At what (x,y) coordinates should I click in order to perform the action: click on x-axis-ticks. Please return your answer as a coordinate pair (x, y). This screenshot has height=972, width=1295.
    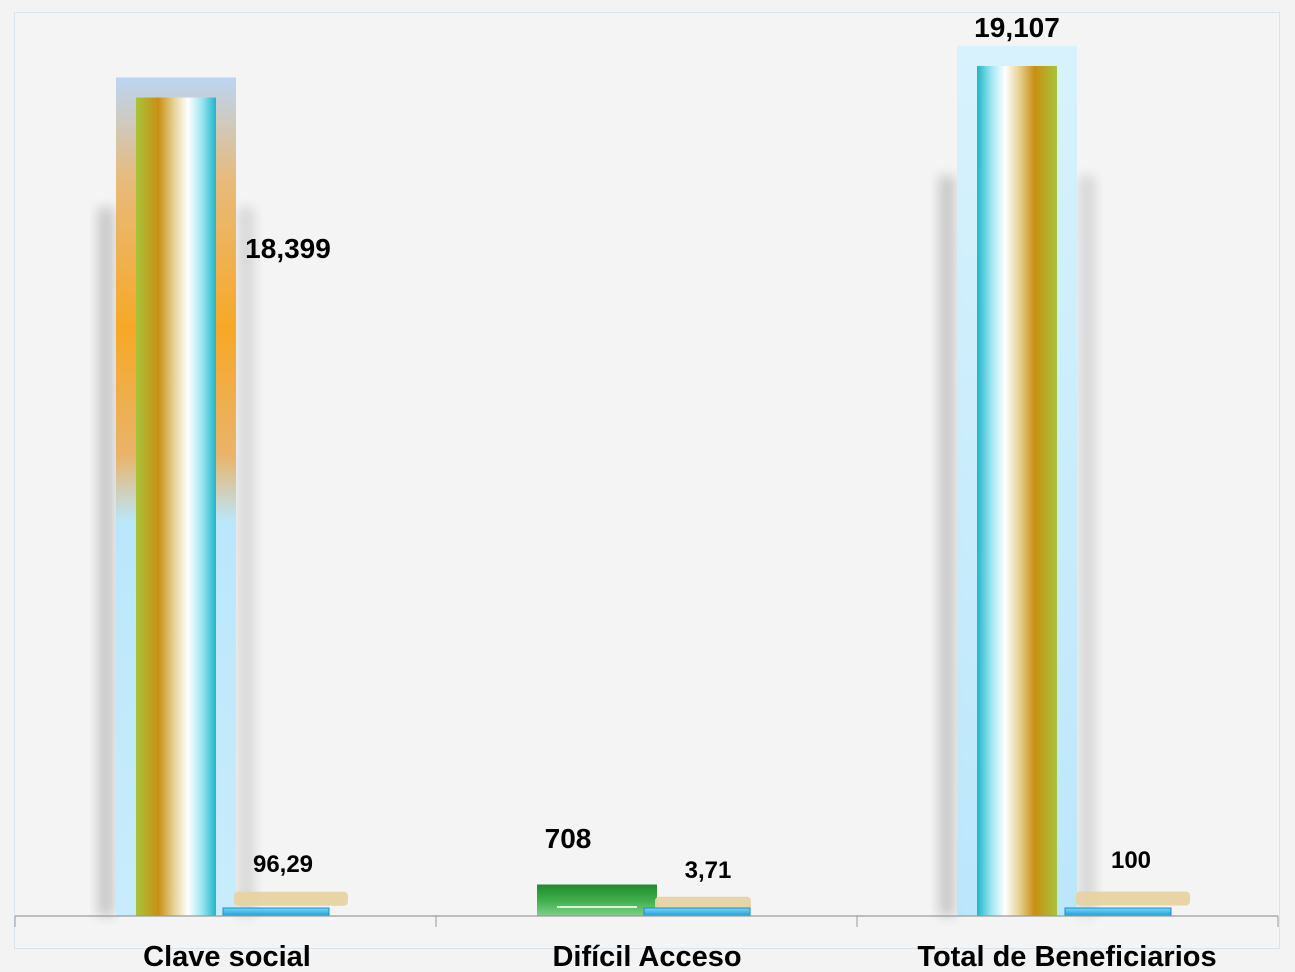
    Looking at the image, I should click on (646, 921).